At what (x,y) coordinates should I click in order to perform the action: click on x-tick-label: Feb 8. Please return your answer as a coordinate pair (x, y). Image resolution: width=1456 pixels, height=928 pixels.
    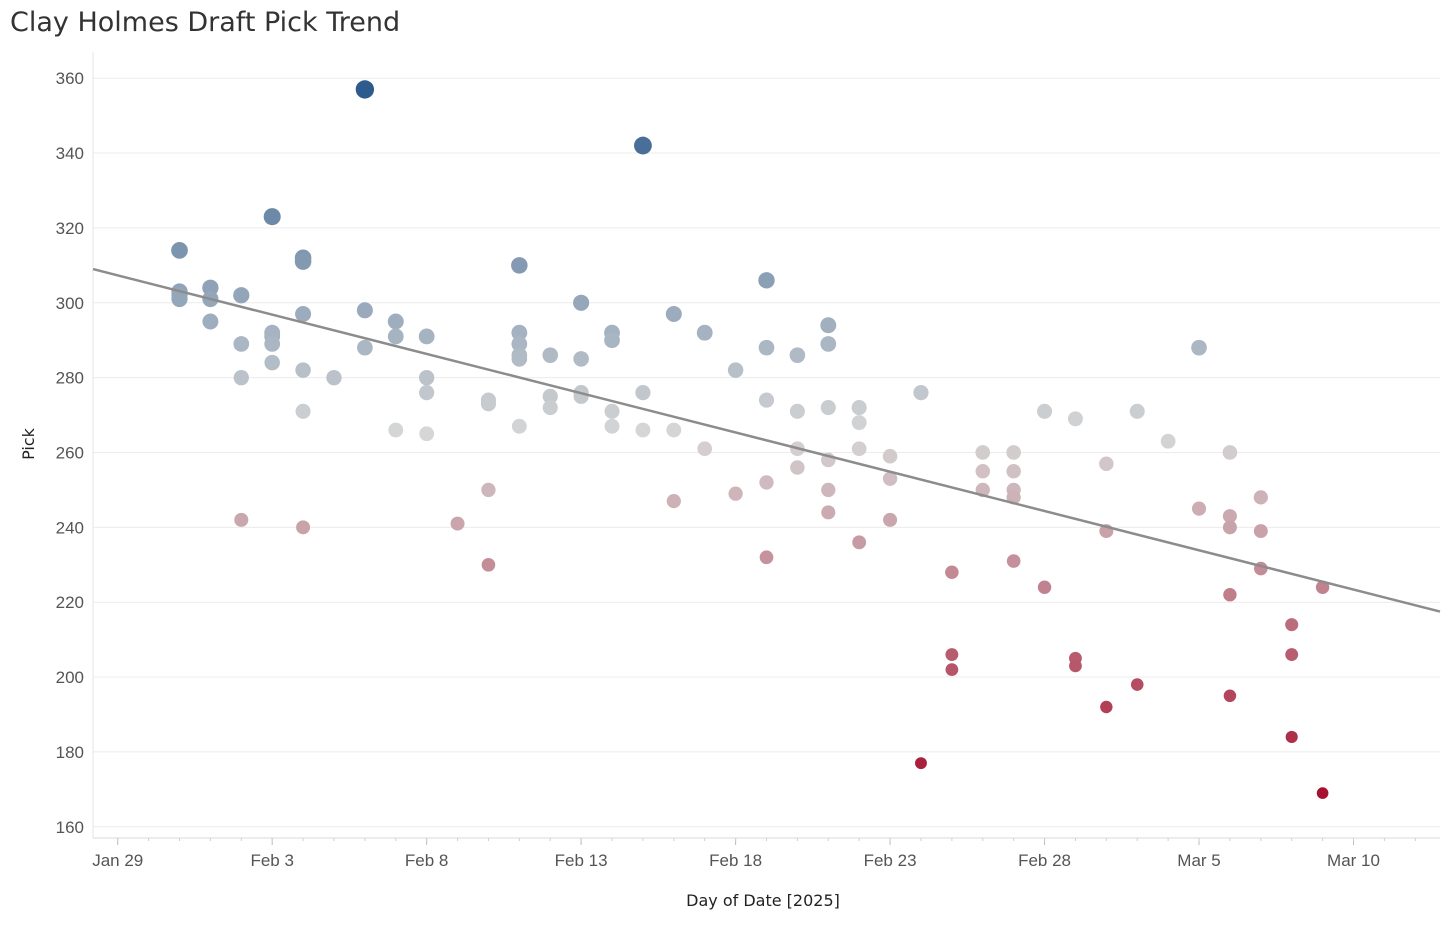
    Looking at the image, I should click on (426, 860).